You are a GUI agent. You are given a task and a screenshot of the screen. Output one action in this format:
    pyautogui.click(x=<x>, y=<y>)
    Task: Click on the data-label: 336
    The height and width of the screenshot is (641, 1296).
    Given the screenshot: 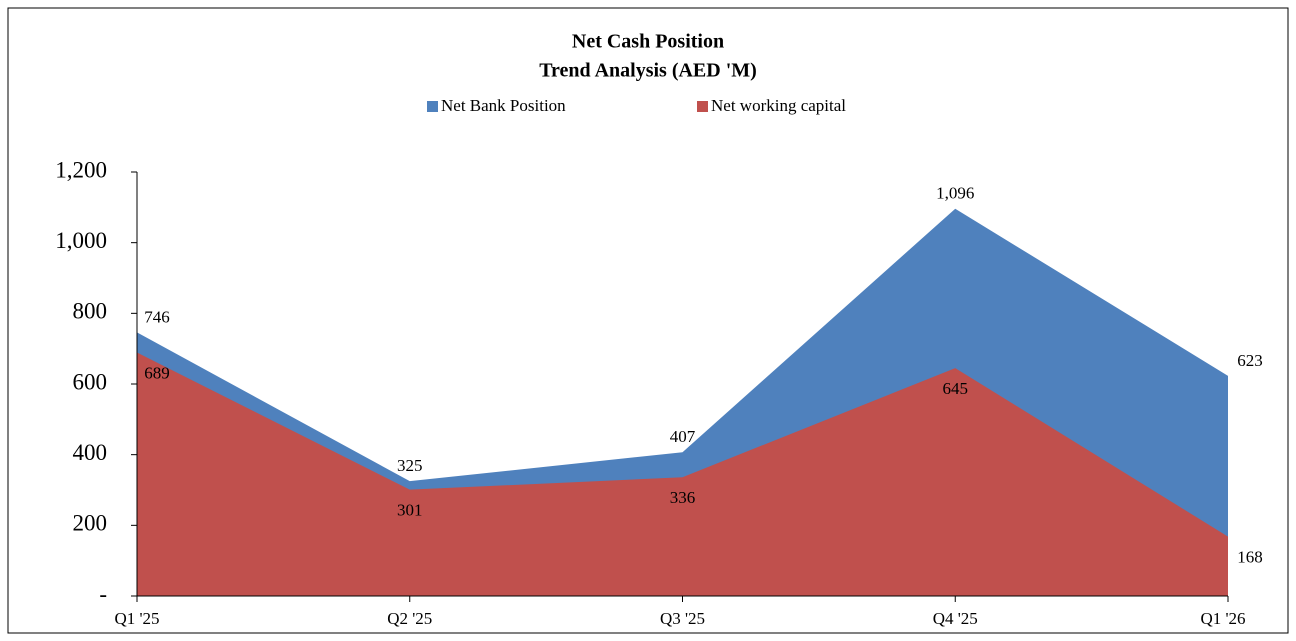 What is the action you would take?
    pyautogui.click(x=683, y=497)
    